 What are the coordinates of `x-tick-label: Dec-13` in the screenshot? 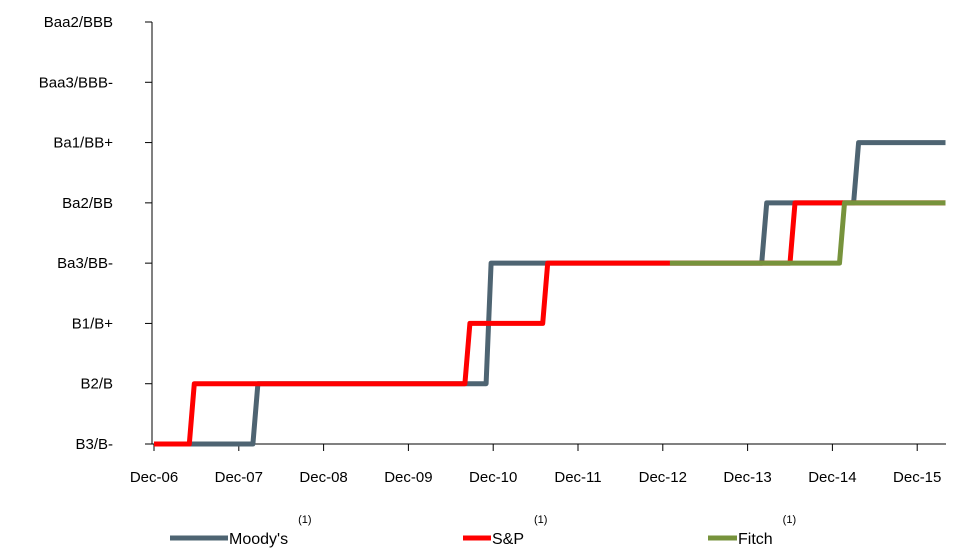 It's located at (747, 477).